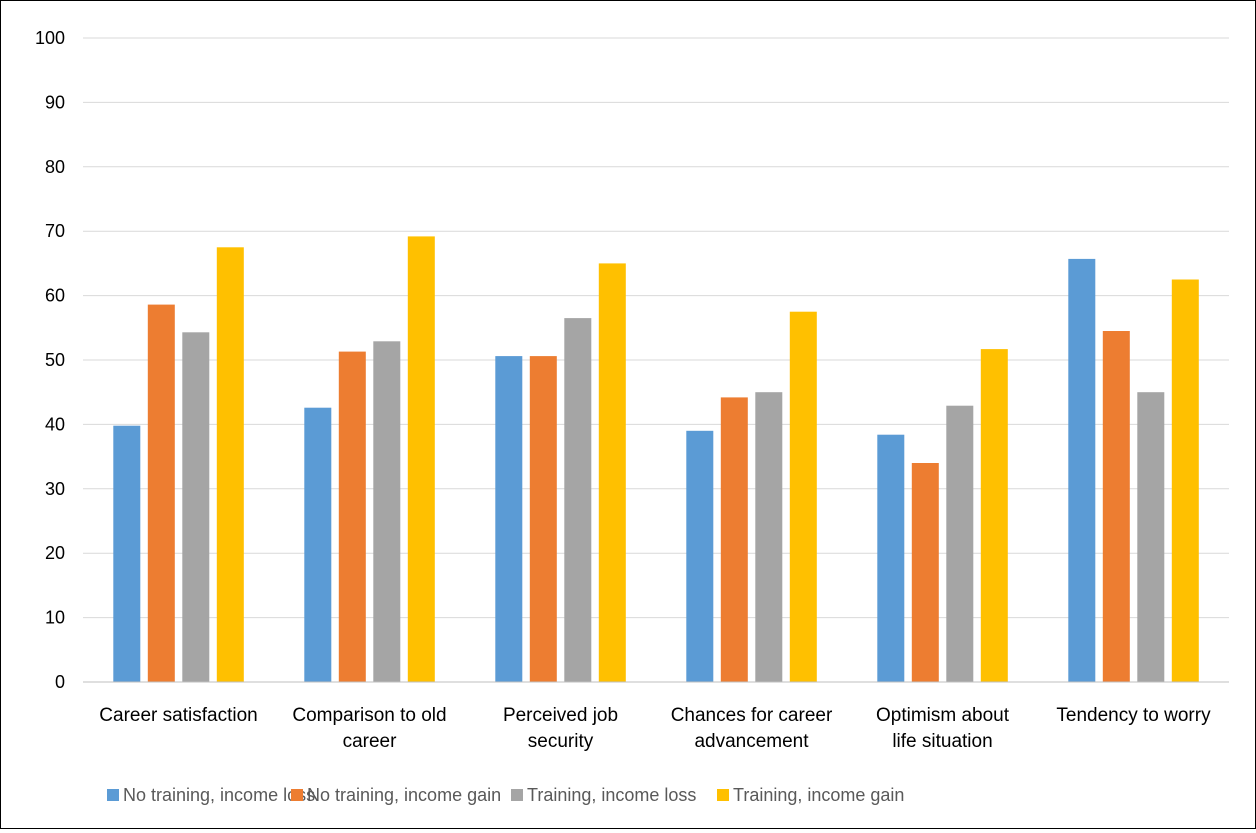 This screenshot has width=1256, height=833. What do you see at coordinates (369, 728) in the screenshot?
I see `x-tick-label: Comparison to old career` at bounding box center [369, 728].